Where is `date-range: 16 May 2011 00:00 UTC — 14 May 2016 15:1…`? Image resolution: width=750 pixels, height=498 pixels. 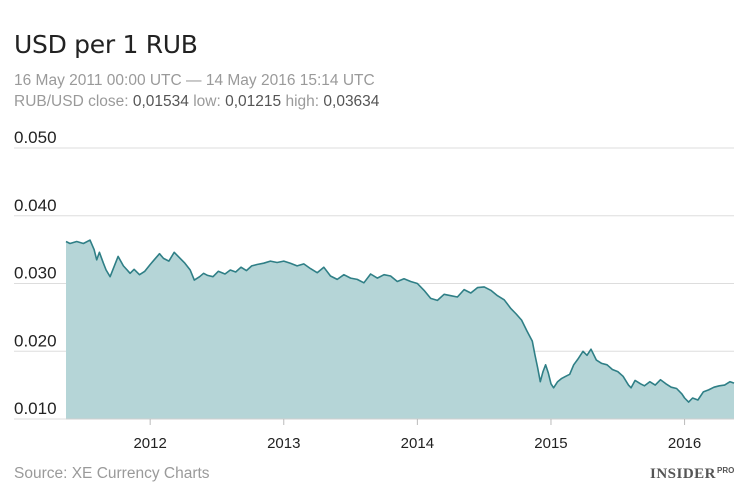 date-range: 16 May 2011 00:00 UTC — 14 May 2016 15:1… is located at coordinates (194, 80).